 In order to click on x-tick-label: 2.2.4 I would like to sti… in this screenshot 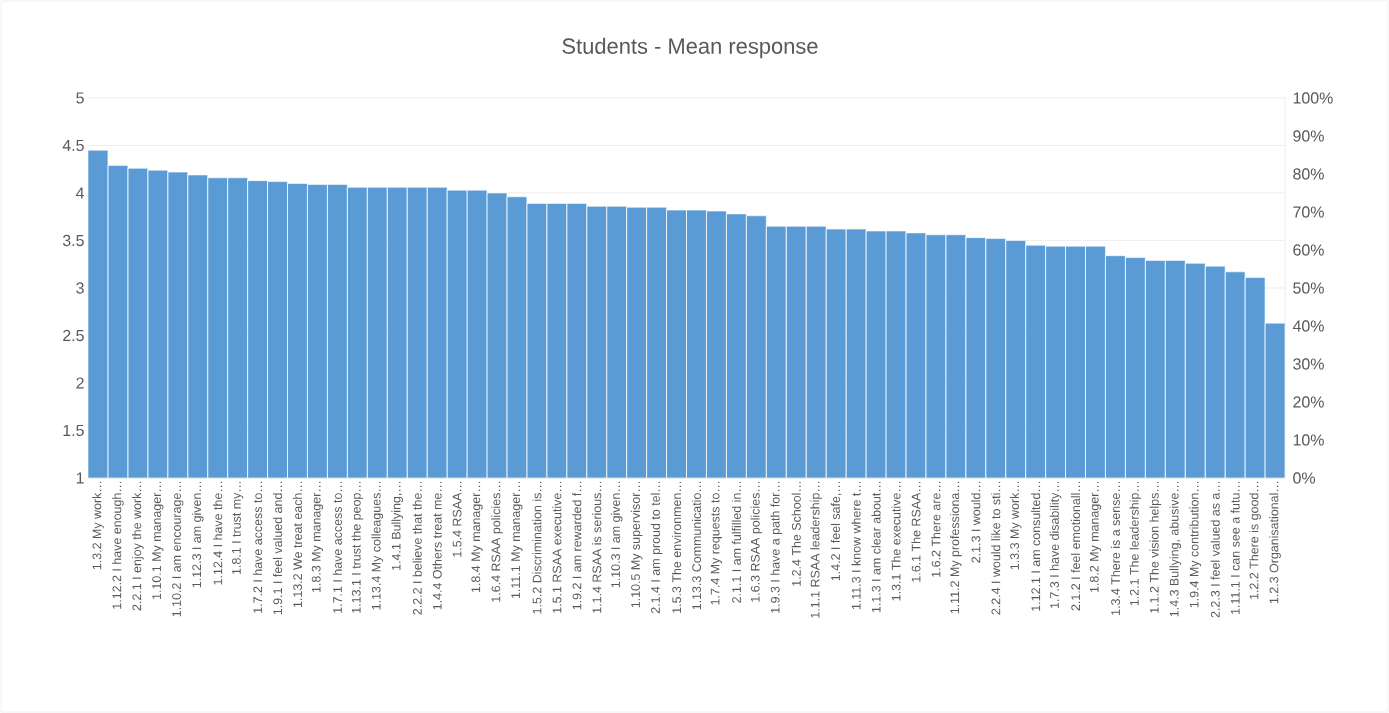, I will do `click(996, 548)`.